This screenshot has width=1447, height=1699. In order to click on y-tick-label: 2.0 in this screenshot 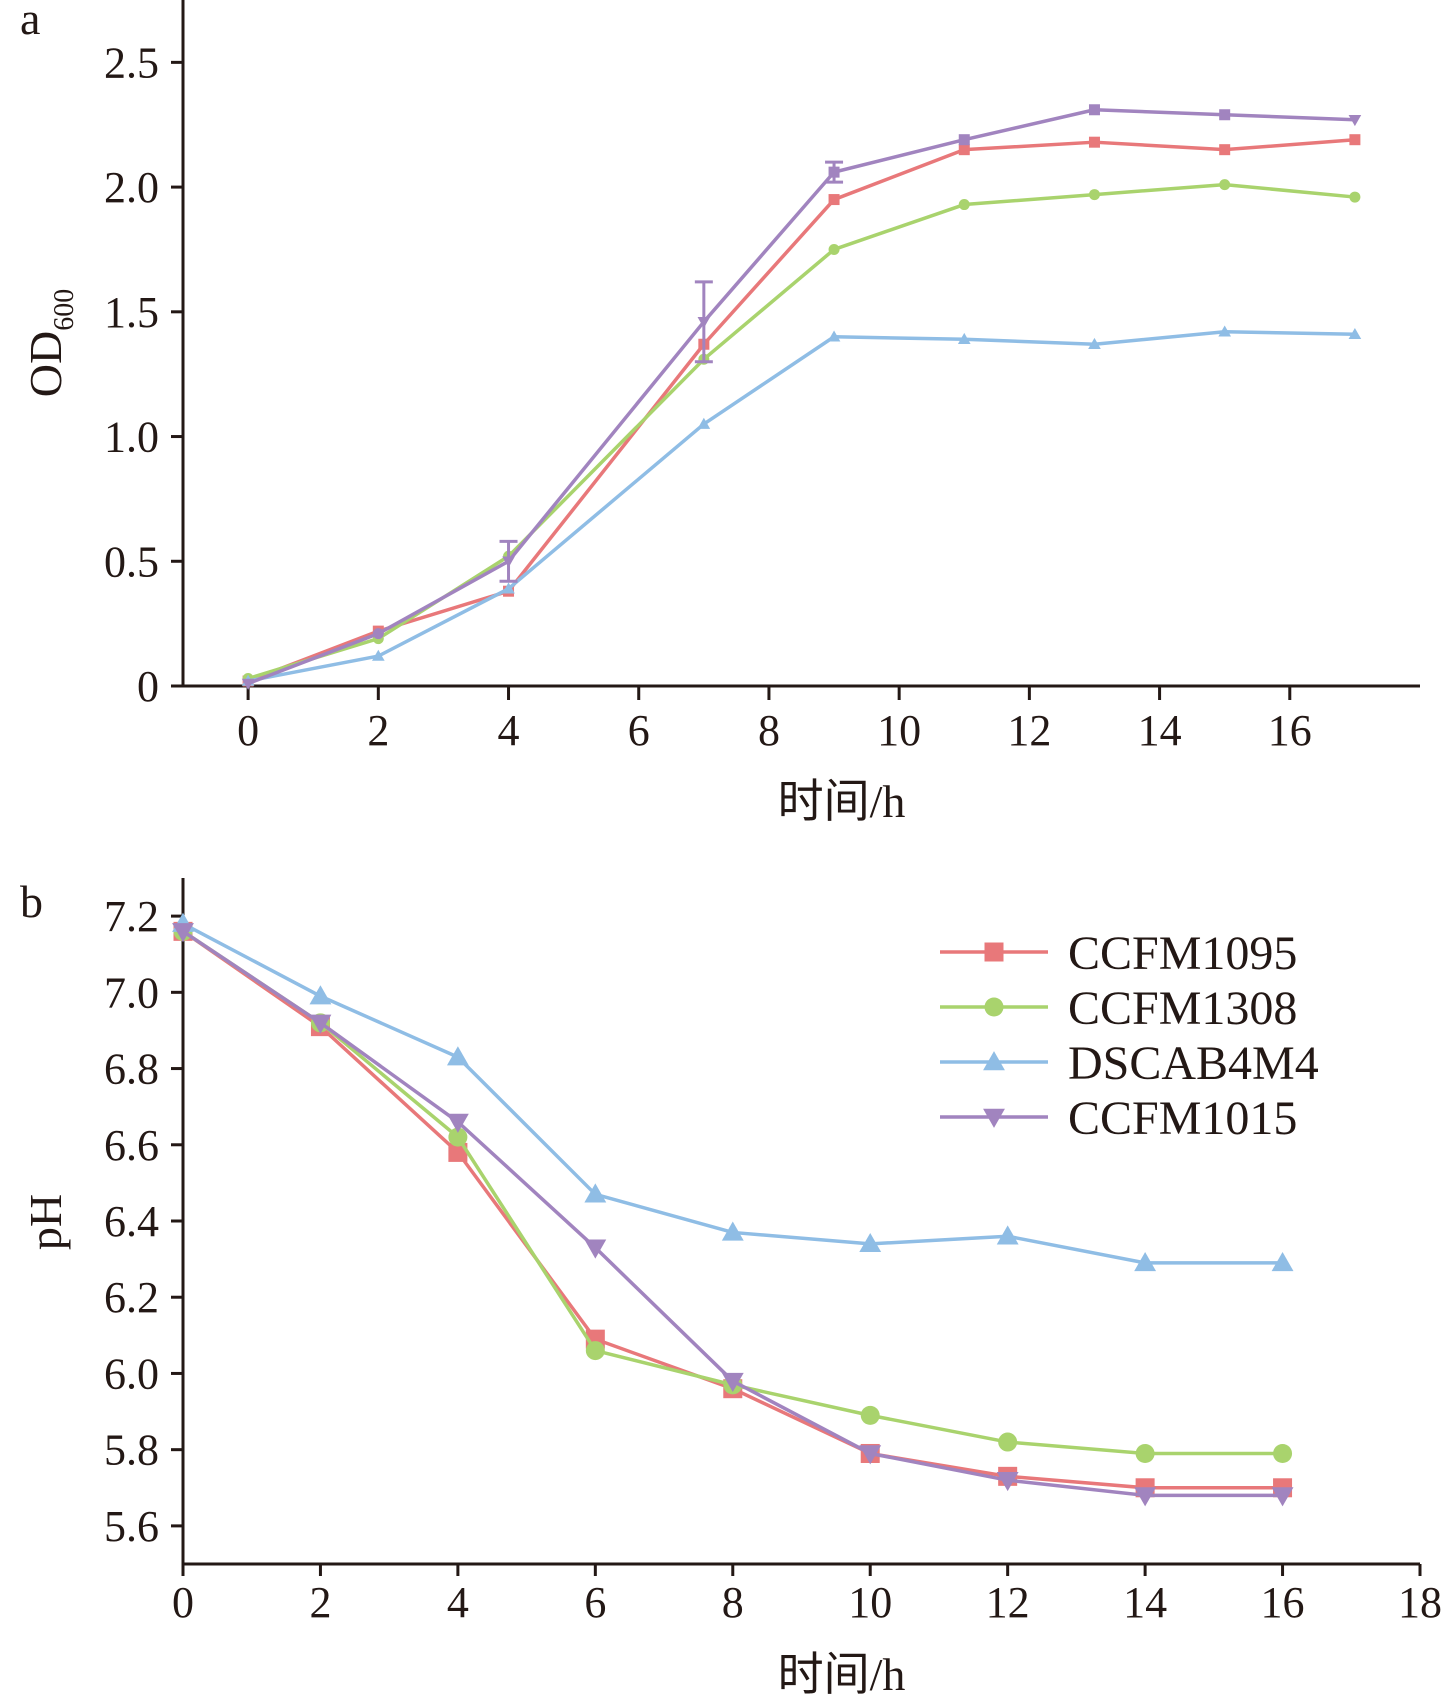, I will do `click(131, 187)`.